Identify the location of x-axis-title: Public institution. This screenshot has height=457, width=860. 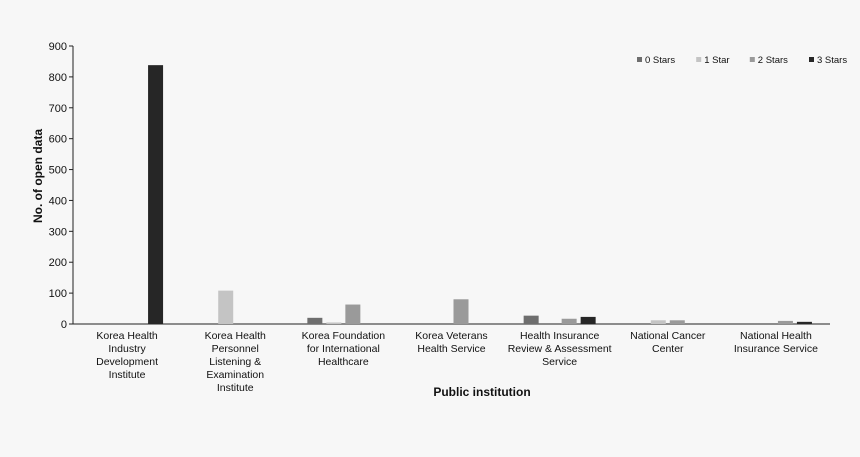
(481, 392).